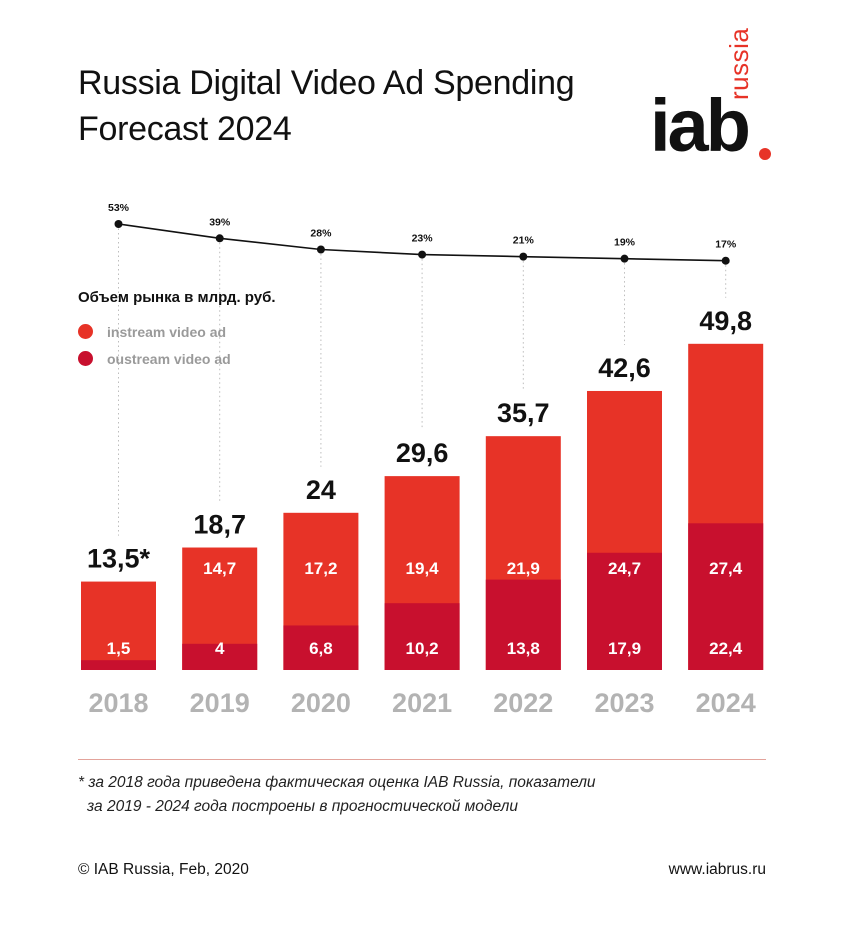 The image size is (847, 938). What do you see at coordinates (219, 568) in the screenshot?
I see `label-instream-2019: 14,7` at bounding box center [219, 568].